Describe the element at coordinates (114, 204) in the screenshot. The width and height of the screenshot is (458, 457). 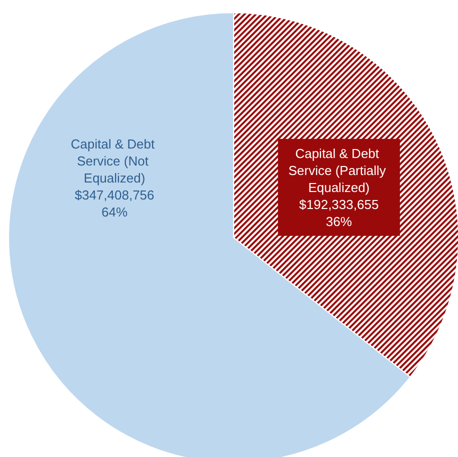
I see `data-label: $347,408,756 64%` at that location.